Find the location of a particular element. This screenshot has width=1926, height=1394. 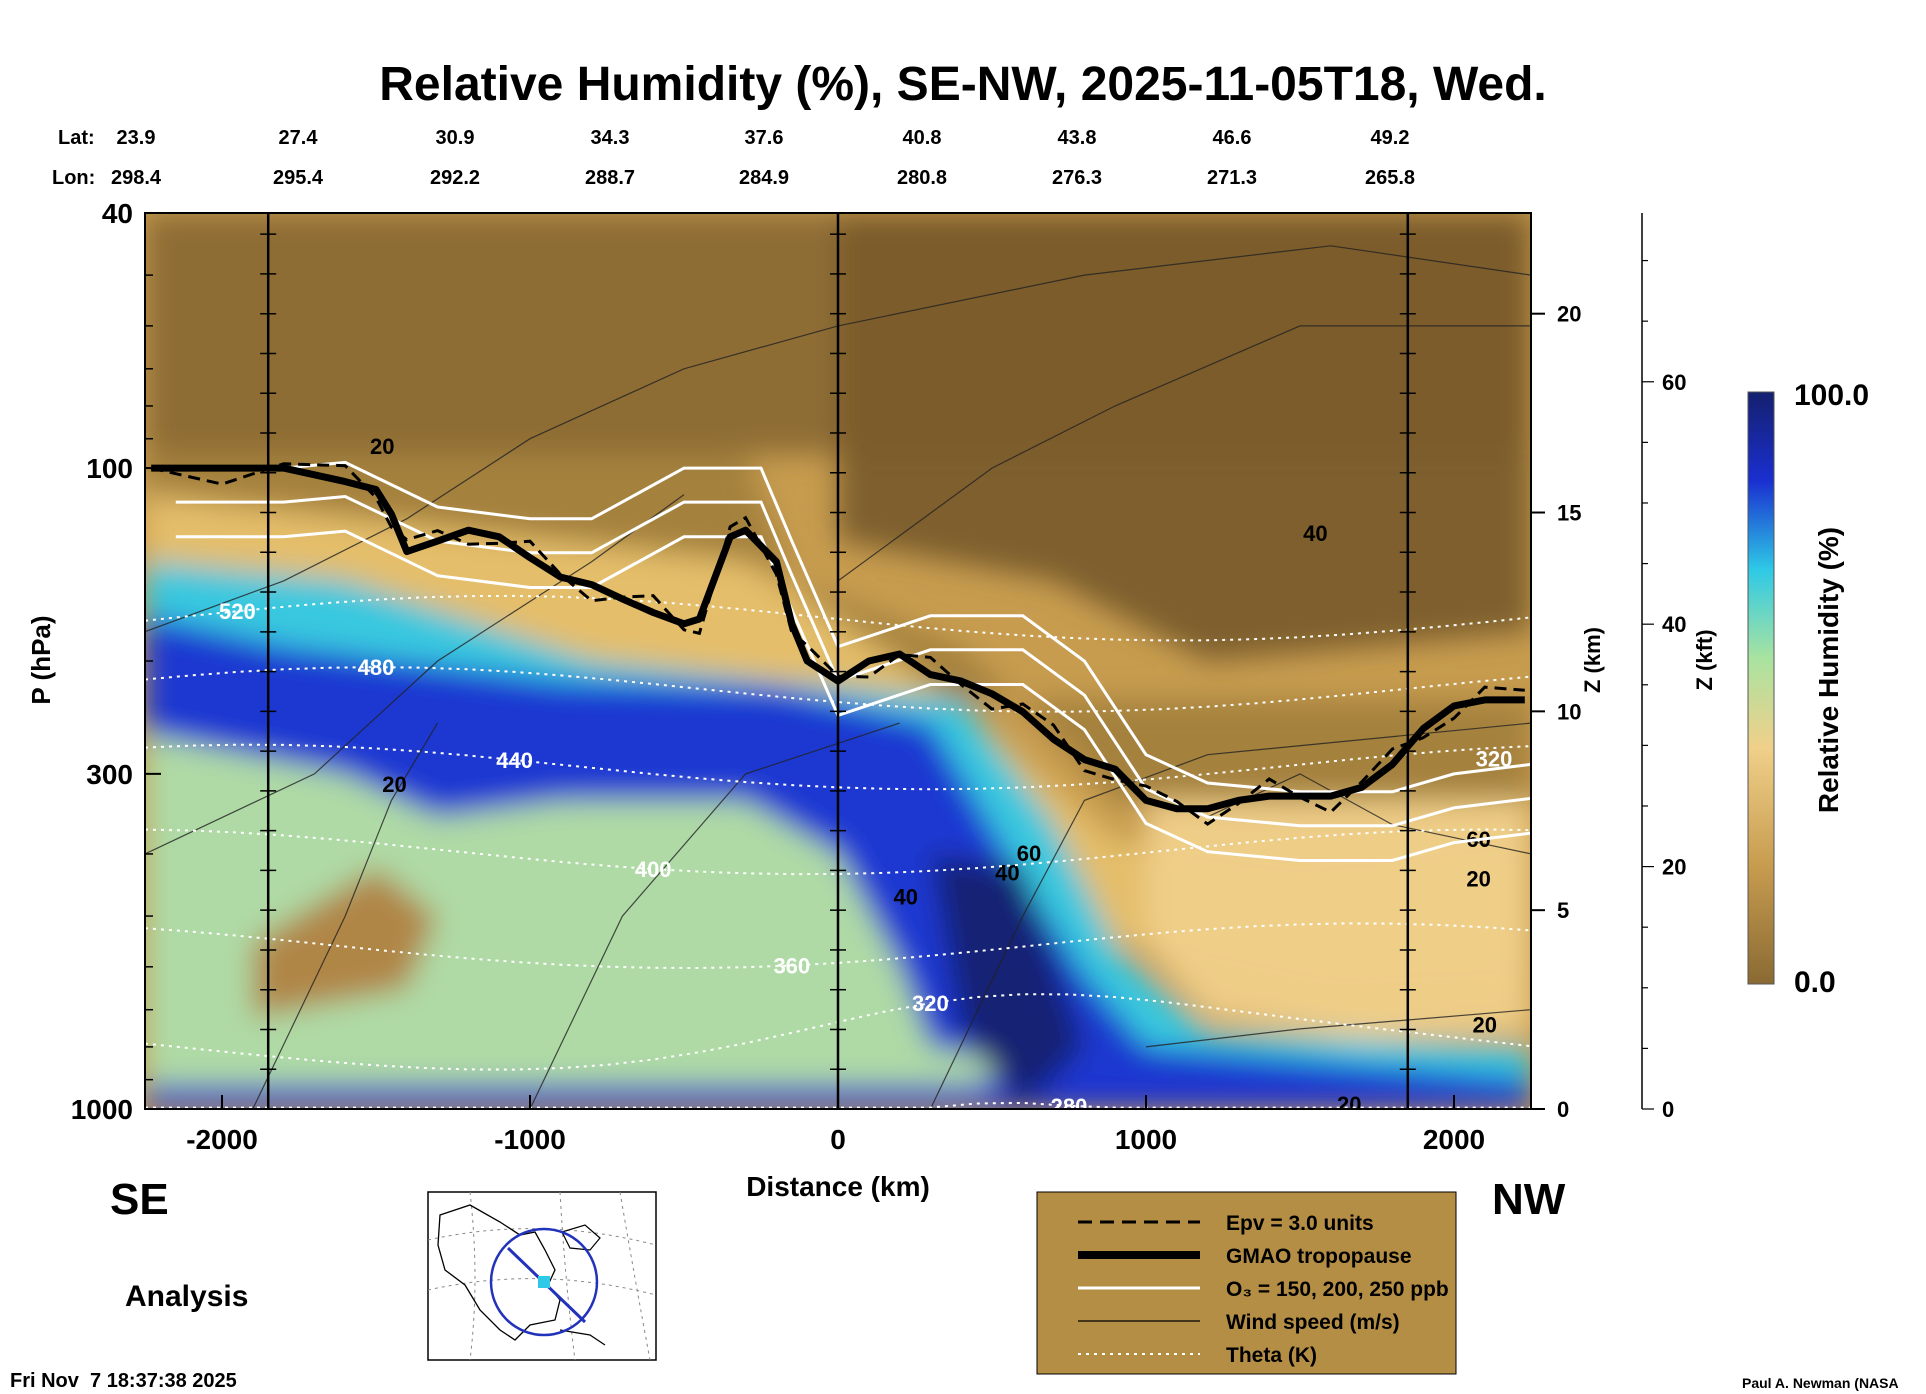

theta-label-320: 320 is located at coordinates (930, 1003).